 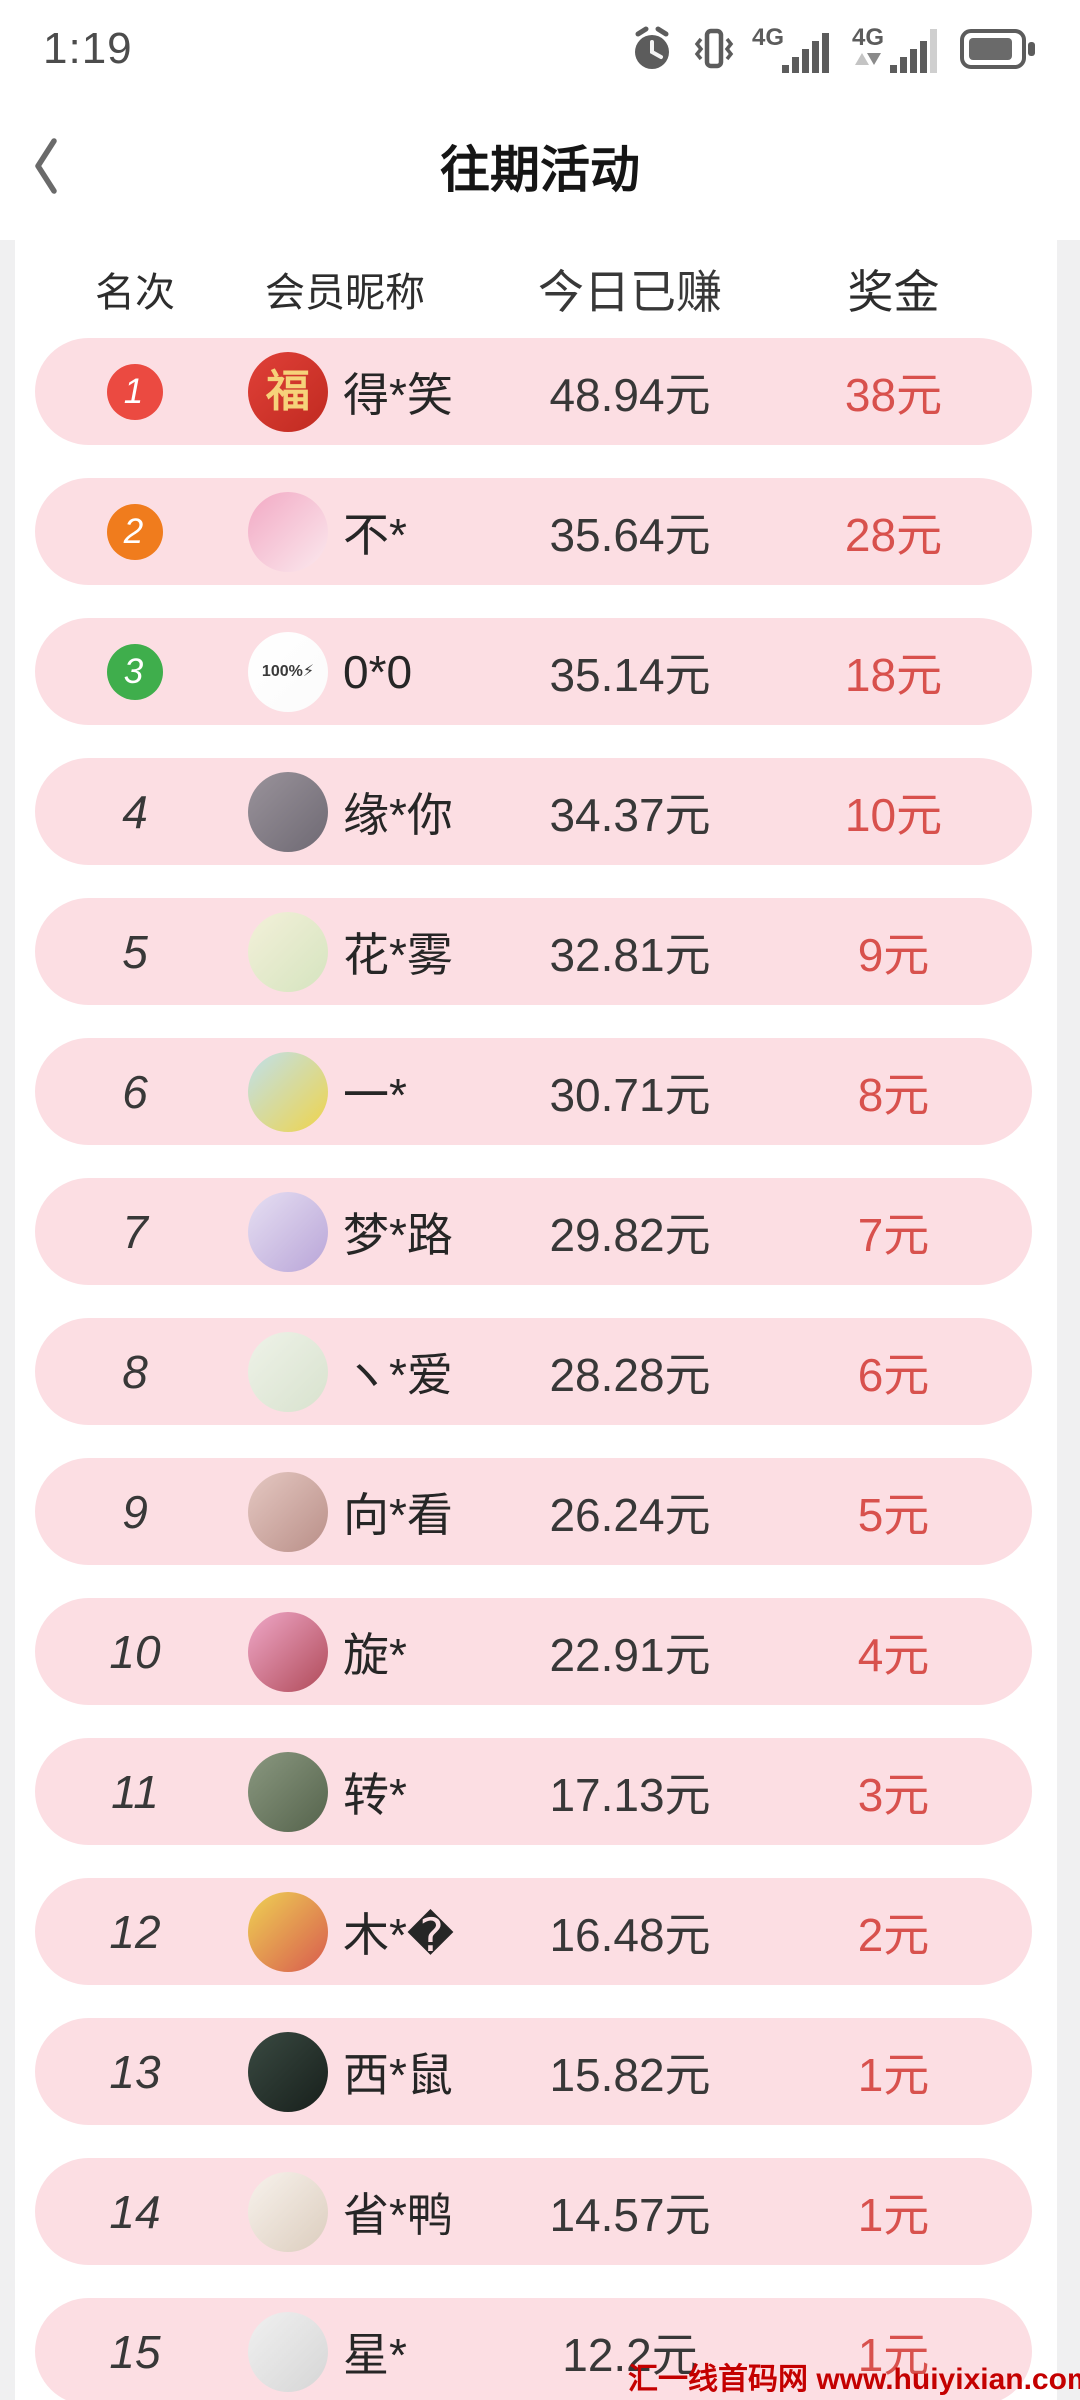 I want to click on cartoon-man-sunglasses-avatar, so click(x=288, y=2351).